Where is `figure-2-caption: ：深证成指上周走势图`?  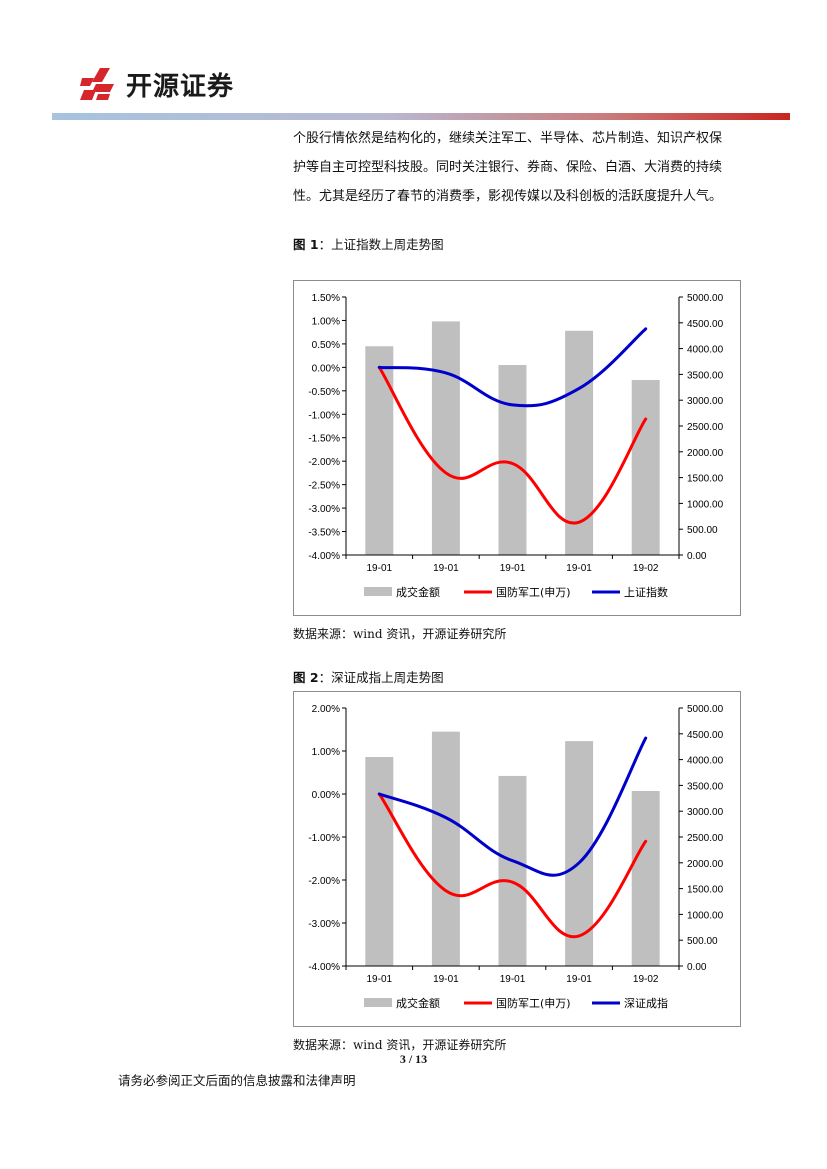
figure-2-caption: ：深证成指上周走势图 is located at coordinates (381, 677).